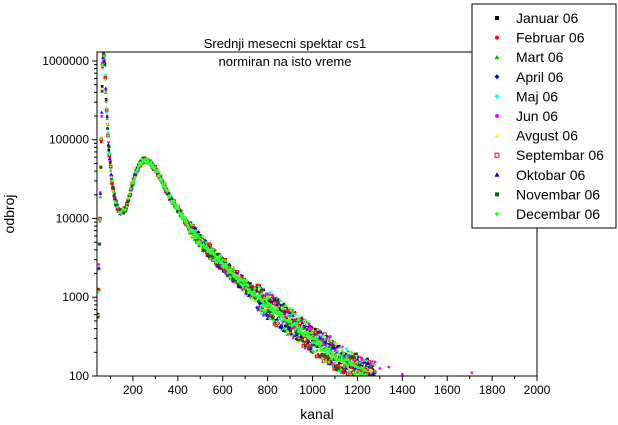 The height and width of the screenshot is (425, 618). Describe the element at coordinates (379, 345) in the screenshot. I see `outlier-points` at that location.